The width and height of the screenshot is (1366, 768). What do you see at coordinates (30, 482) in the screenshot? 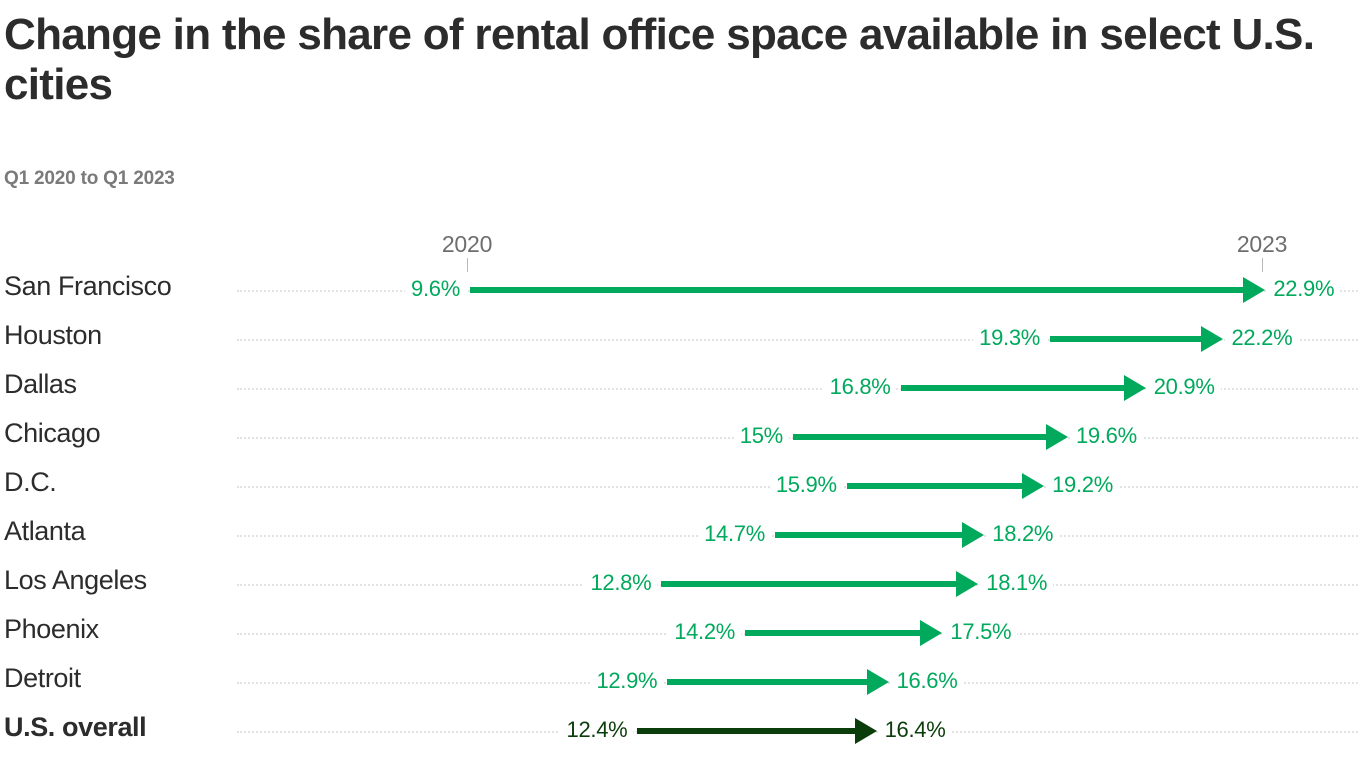
I see `row-category-label: D.C.` at bounding box center [30, 482].